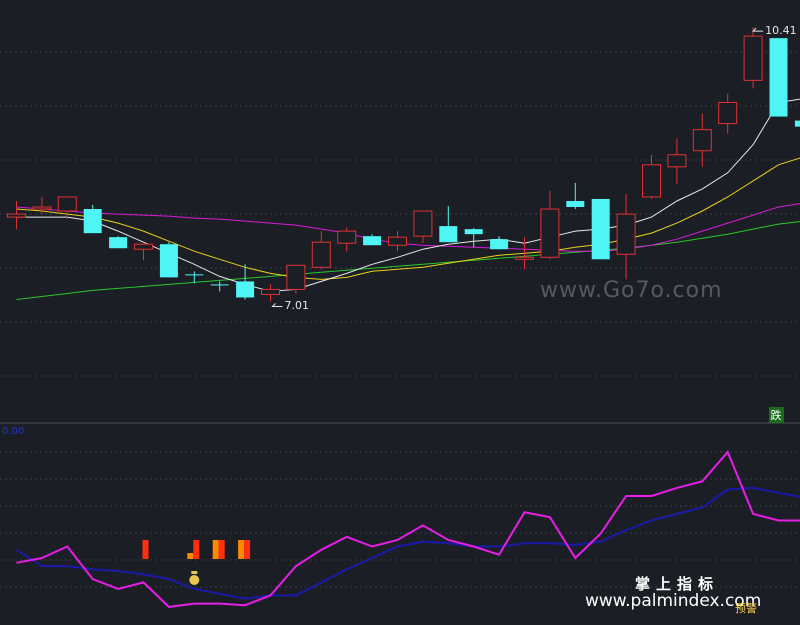  What do you see at coordinates (408, 260) in the screenshot?
I see `ma-green-line` at bounding box center [408, 260].